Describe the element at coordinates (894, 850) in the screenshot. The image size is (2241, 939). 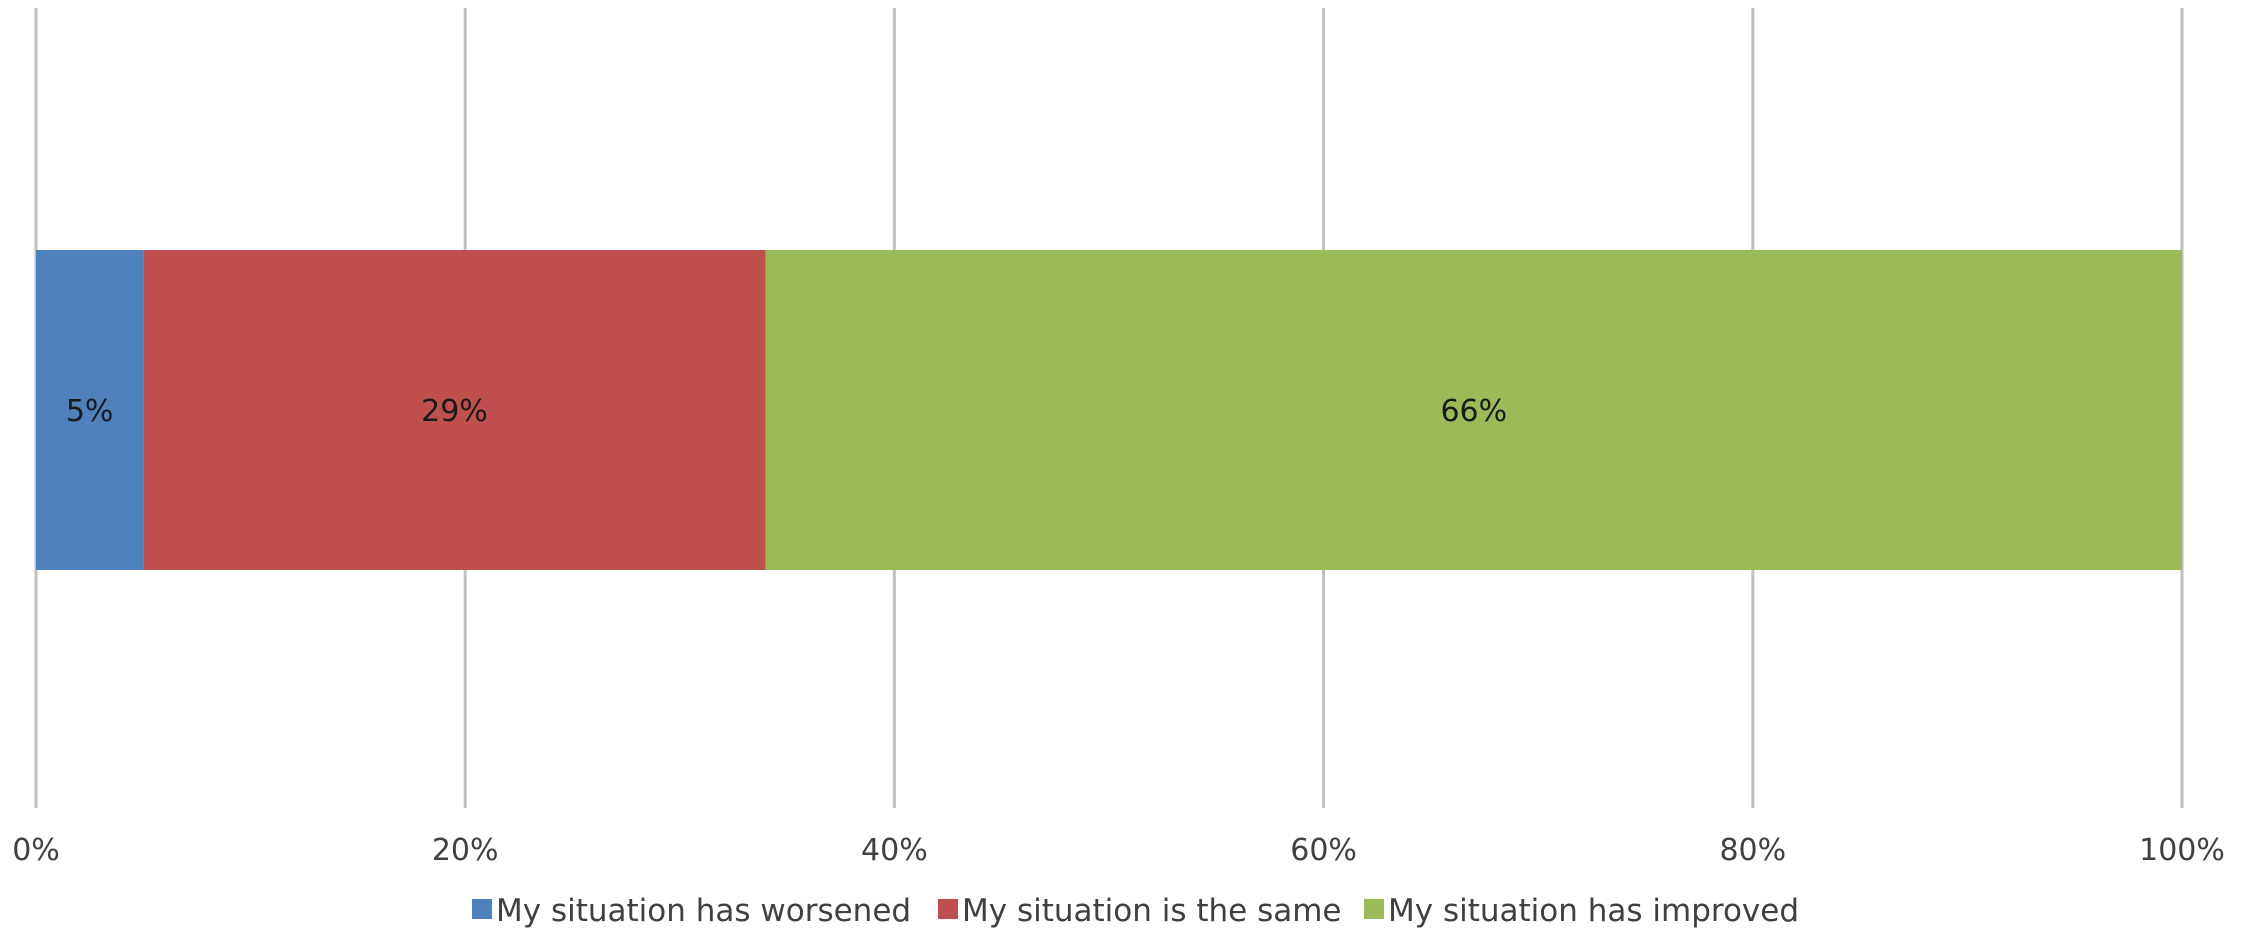
I see `x-tick-label: 40%` at that location.